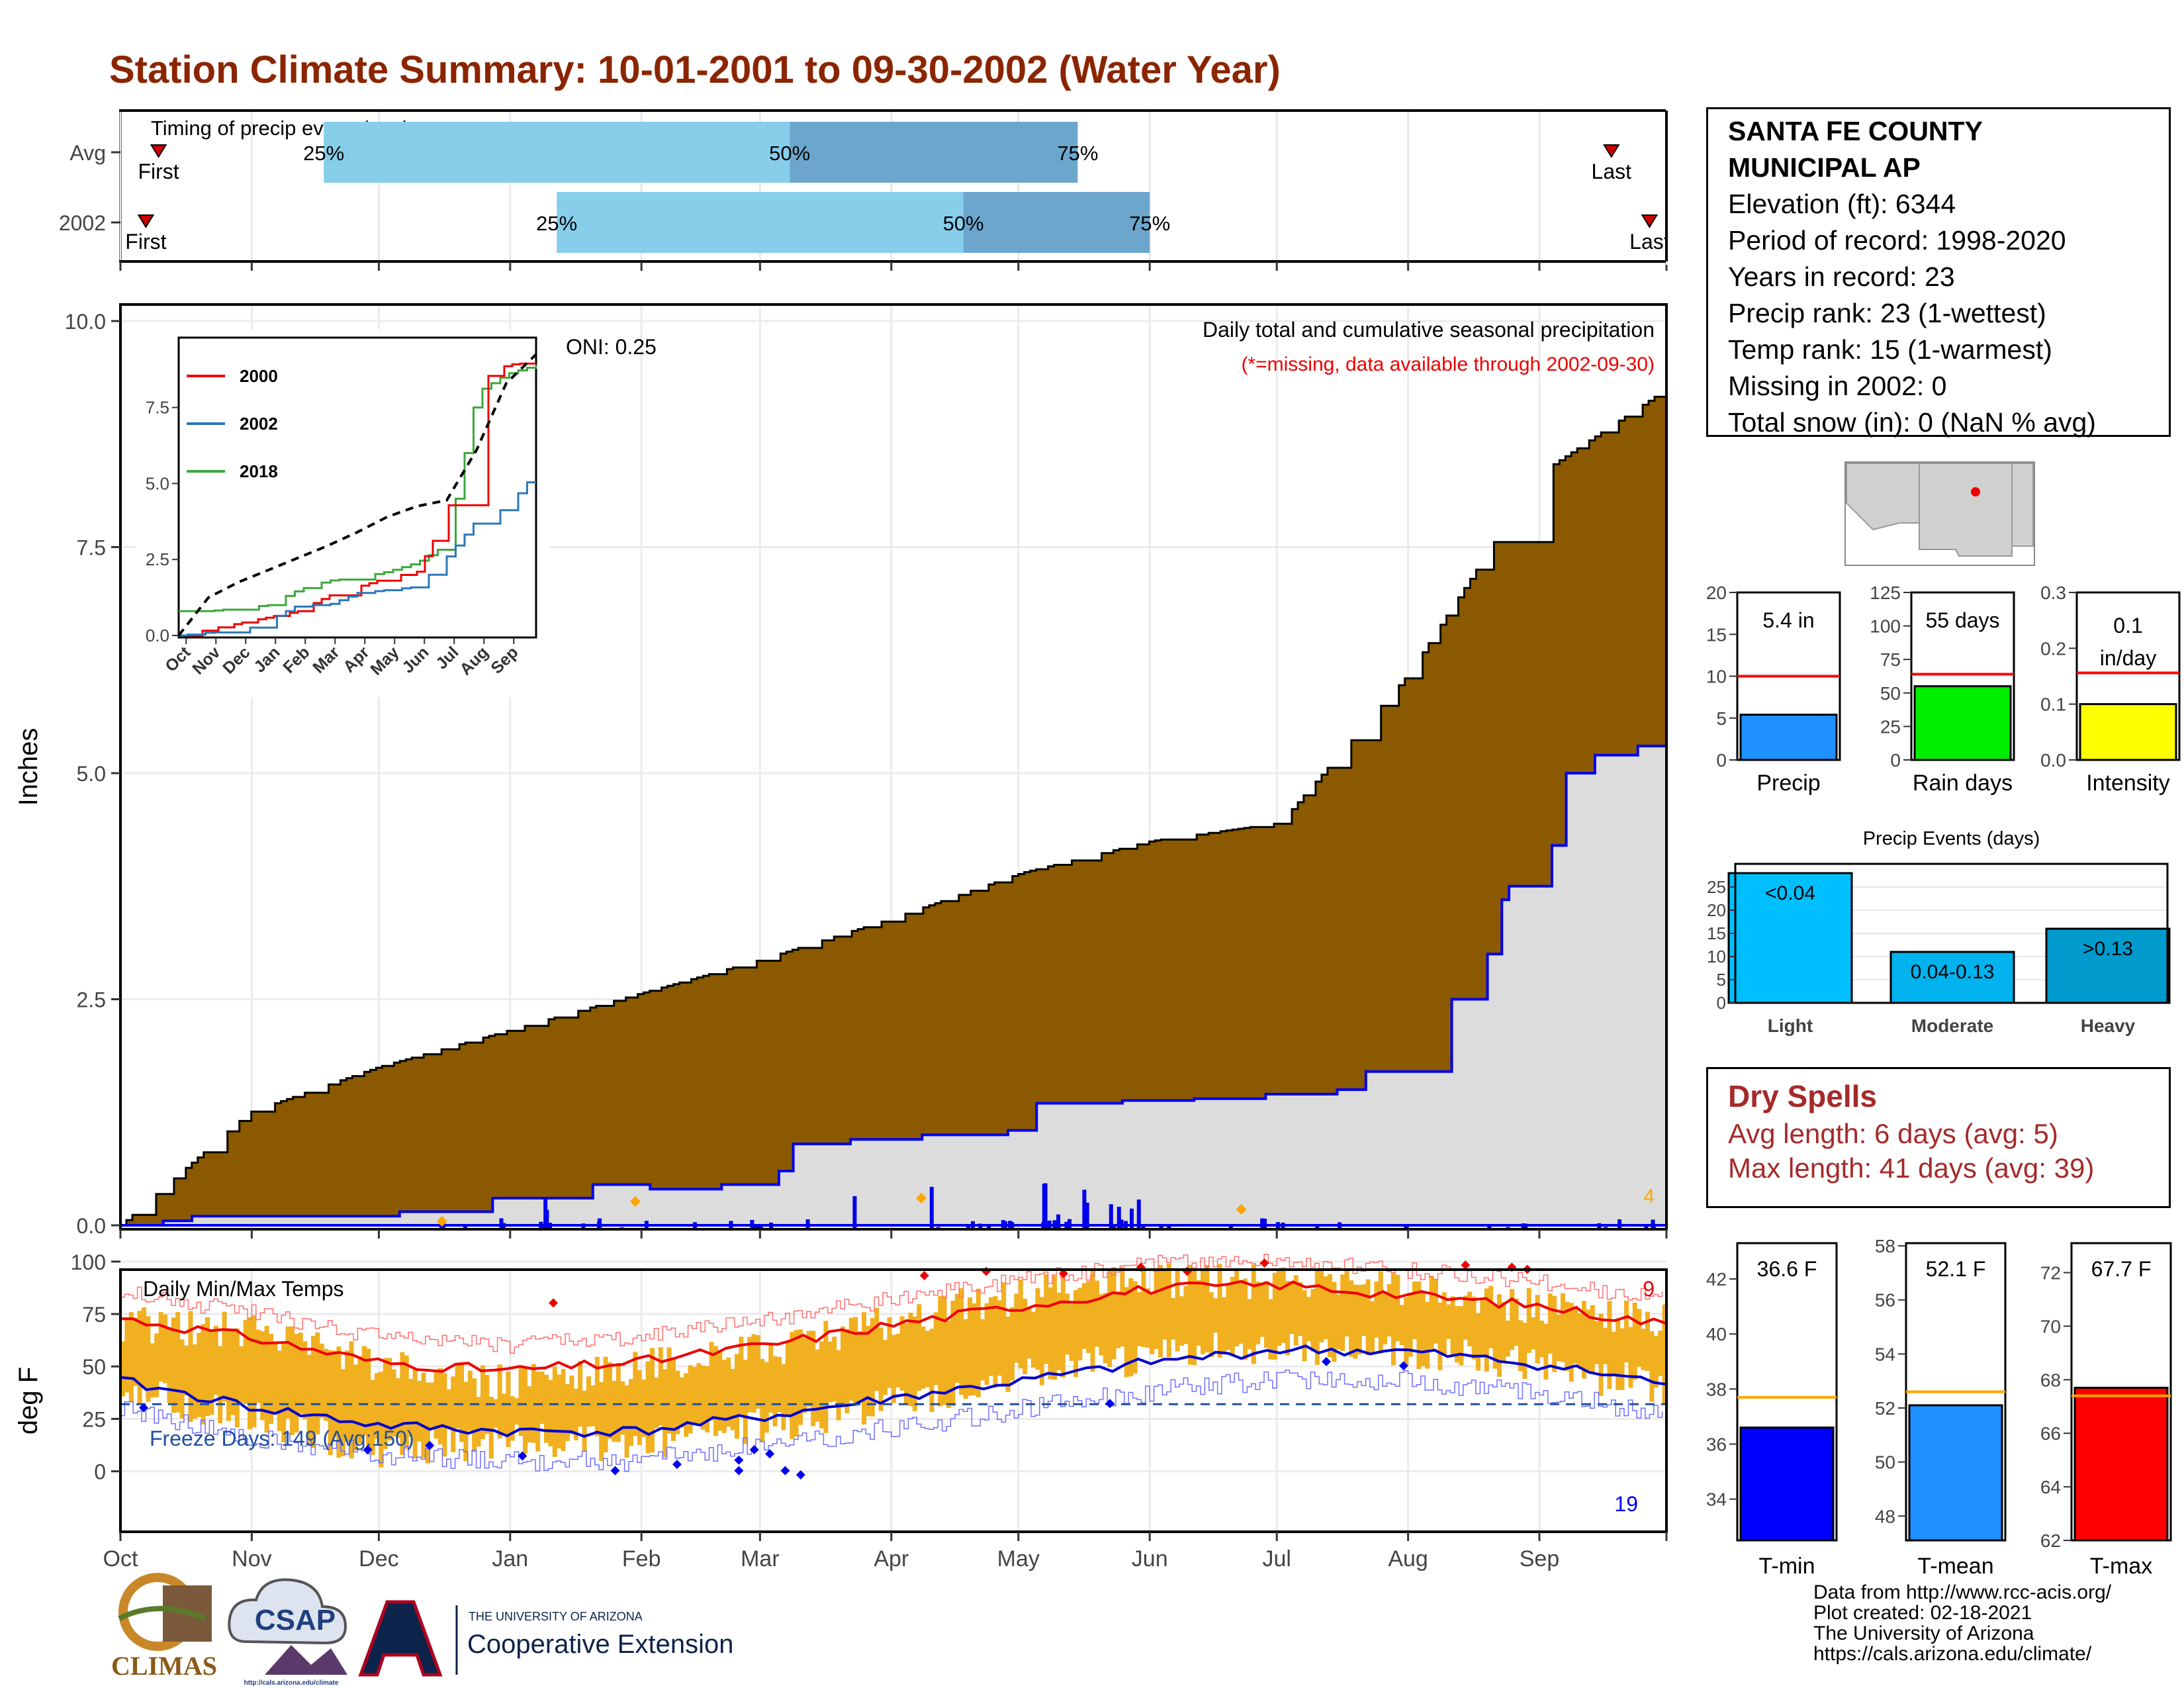 This screenshot has height=1688, width=2184. What do you see at coordinates (2053, 648) in the screenshot?
I see `summary-y-tick-label: 0.2` at bounding box center [2053, 648].